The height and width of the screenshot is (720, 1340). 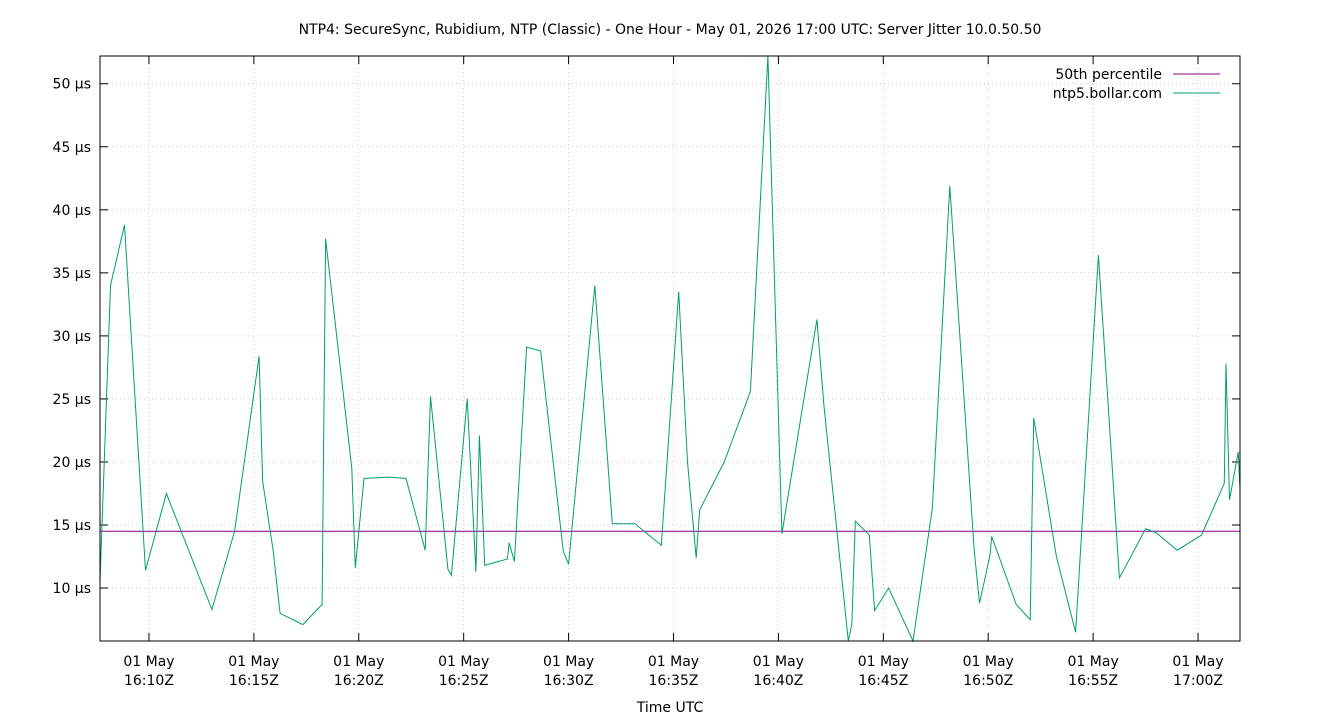 I want to click on legend-label-50th-percentile: 50th percentile, so click(x=1108, y=75).